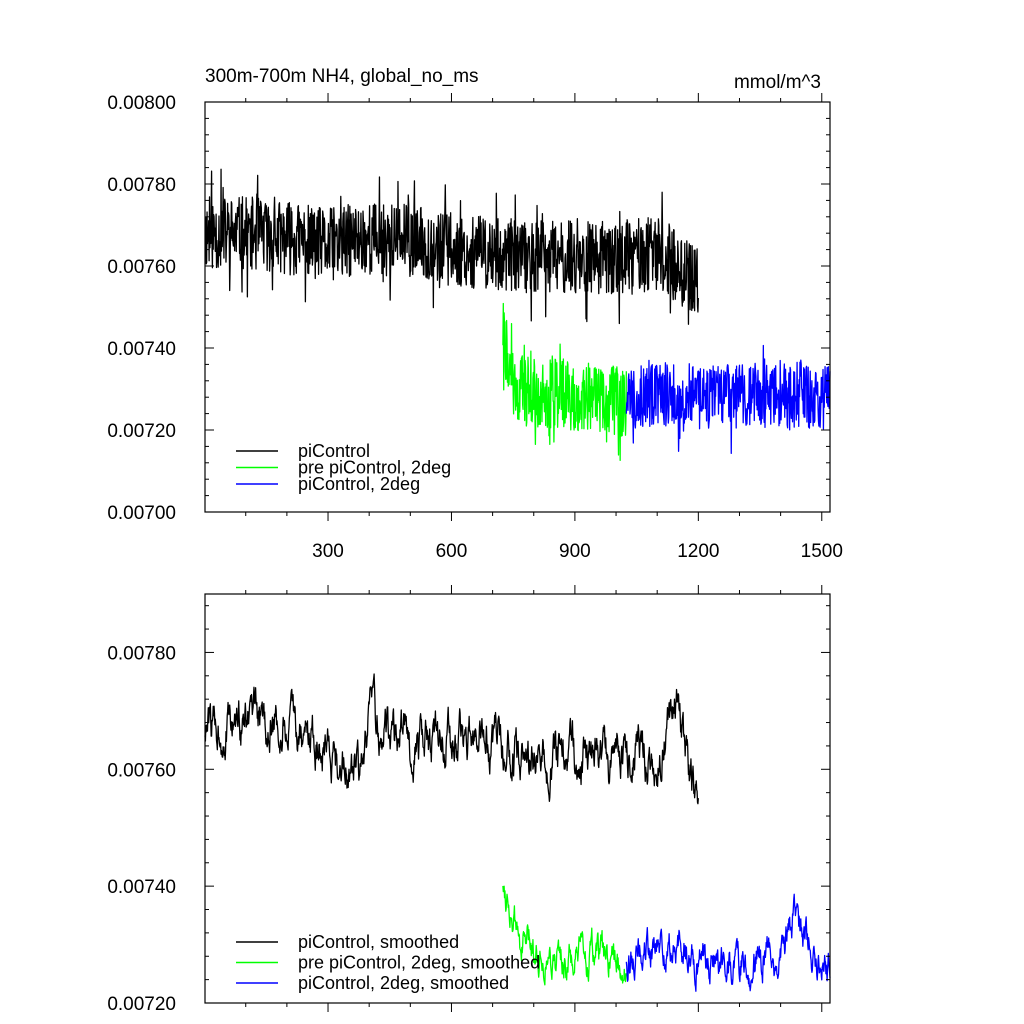 The width and height of the screenshot is (1024, 1024). I want to click on legend-label: pre piControl, 2deg, smoothed, so click(419, 963).